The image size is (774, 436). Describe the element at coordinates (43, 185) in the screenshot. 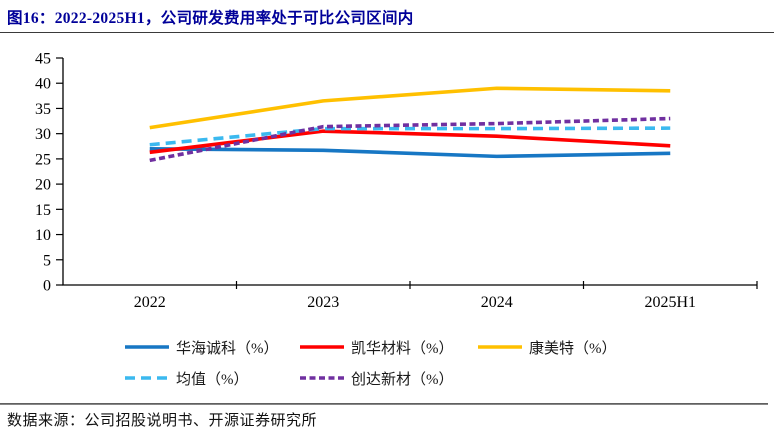

I see `y-tick-label: 20` at that location.